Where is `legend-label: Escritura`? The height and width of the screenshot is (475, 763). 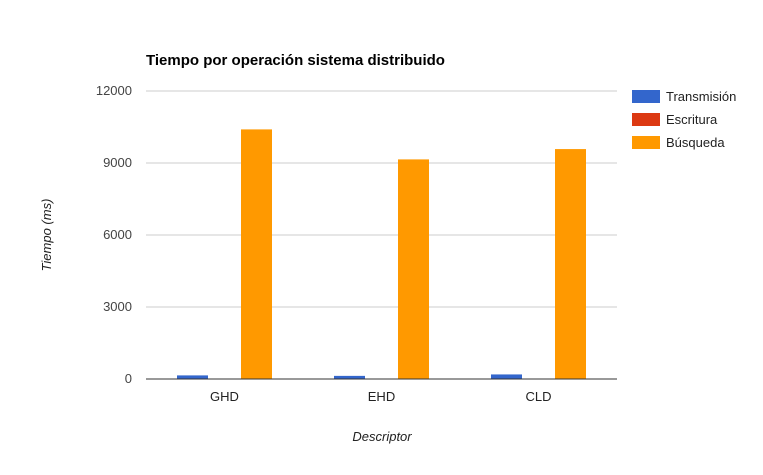 legend-label: Escritura is located at coordinates (692, 119).